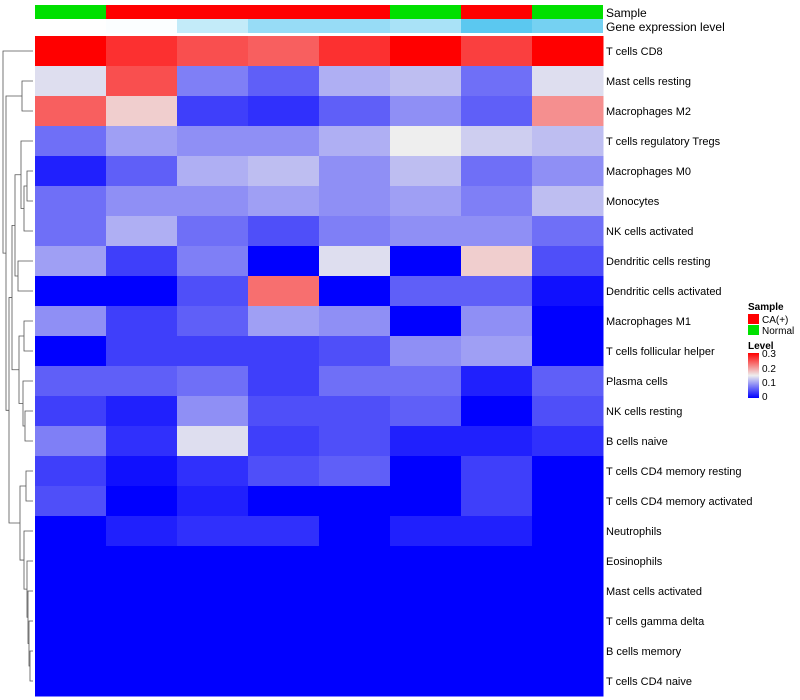 The width and height of the screenshot is (800, 700). Describe the element at coordinates (644, 412) in the screenshot. I see `row-label: NK cells resting` at that location.